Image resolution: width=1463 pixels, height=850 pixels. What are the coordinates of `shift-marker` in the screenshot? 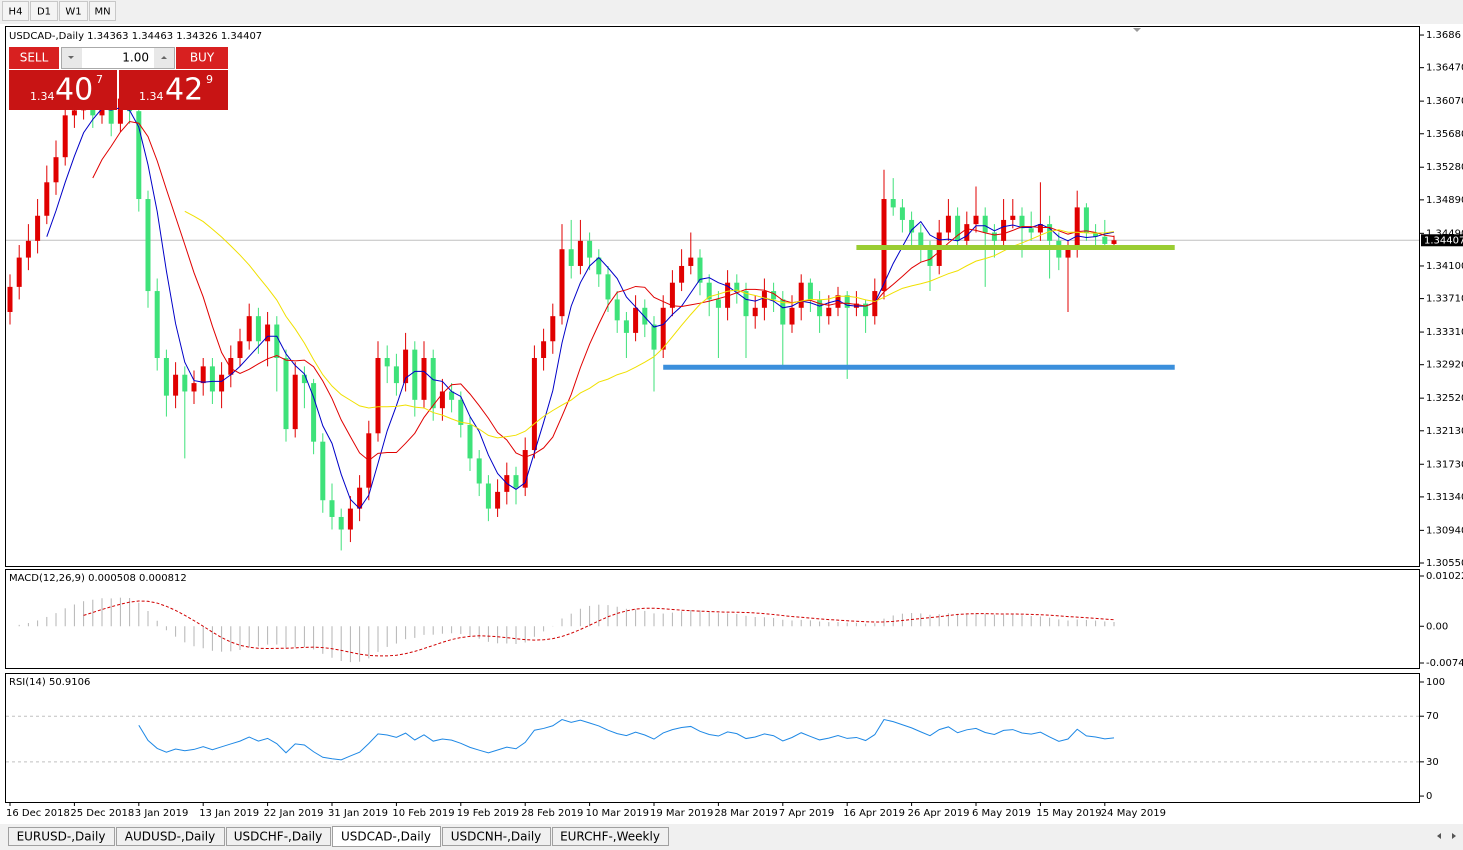 It's located at (1137, 30).